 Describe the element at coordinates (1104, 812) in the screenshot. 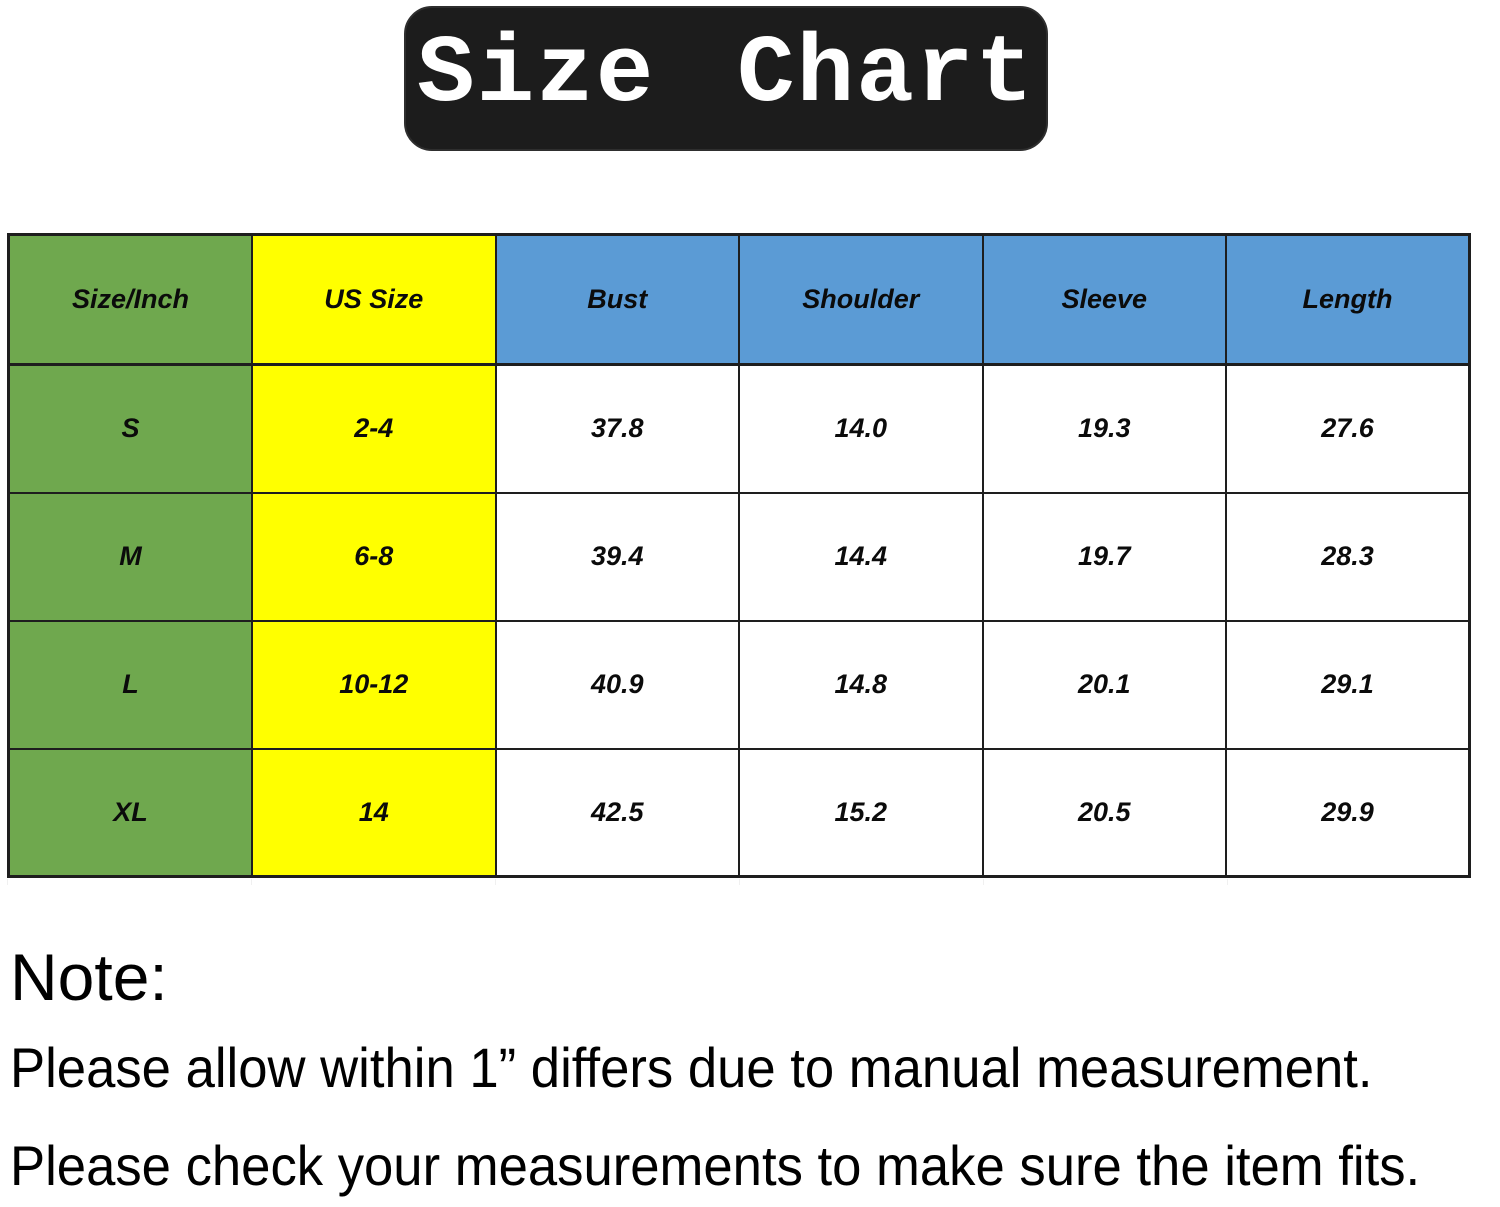

I see `cell-sleeve-xl: 20.5` at that location.